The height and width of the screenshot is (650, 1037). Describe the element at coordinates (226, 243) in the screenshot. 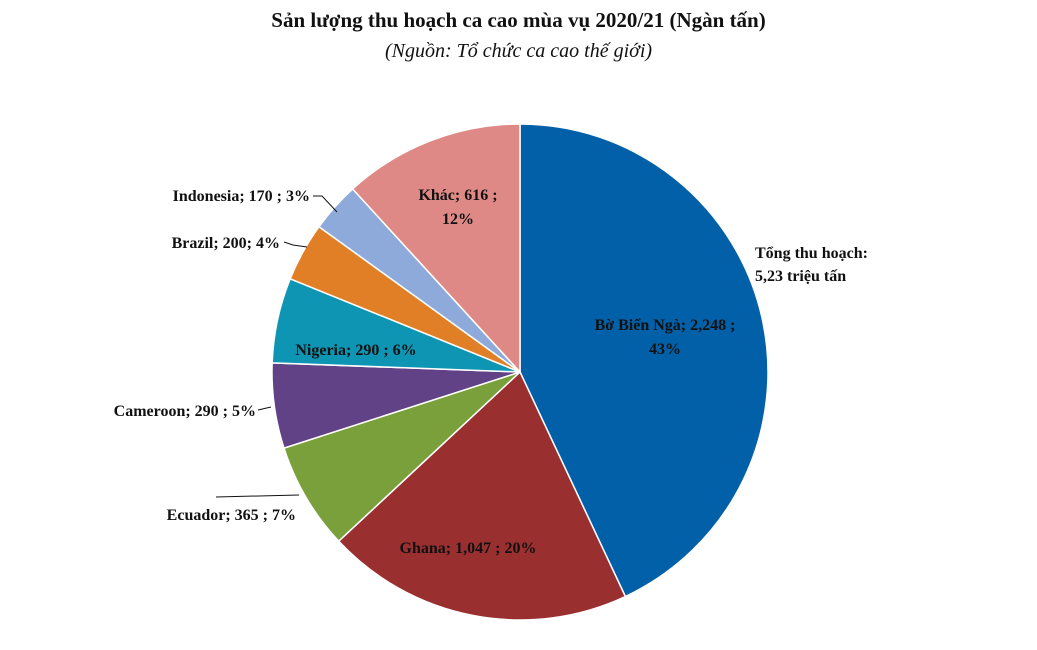

I see `slice-label-brazil: Brazil; 200; 4%` at that location.